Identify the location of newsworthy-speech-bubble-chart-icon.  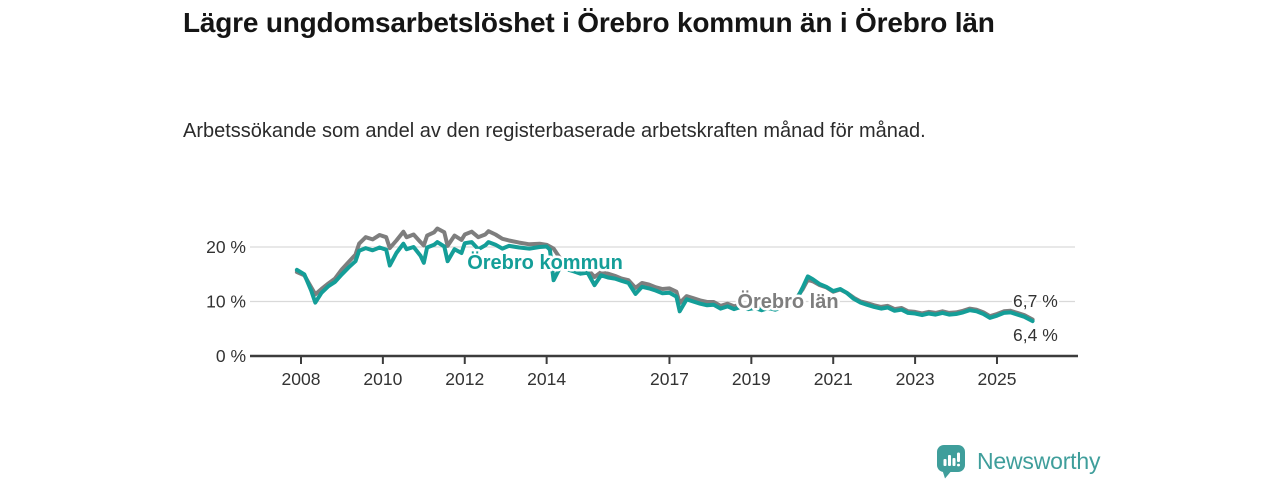
(951, 462).